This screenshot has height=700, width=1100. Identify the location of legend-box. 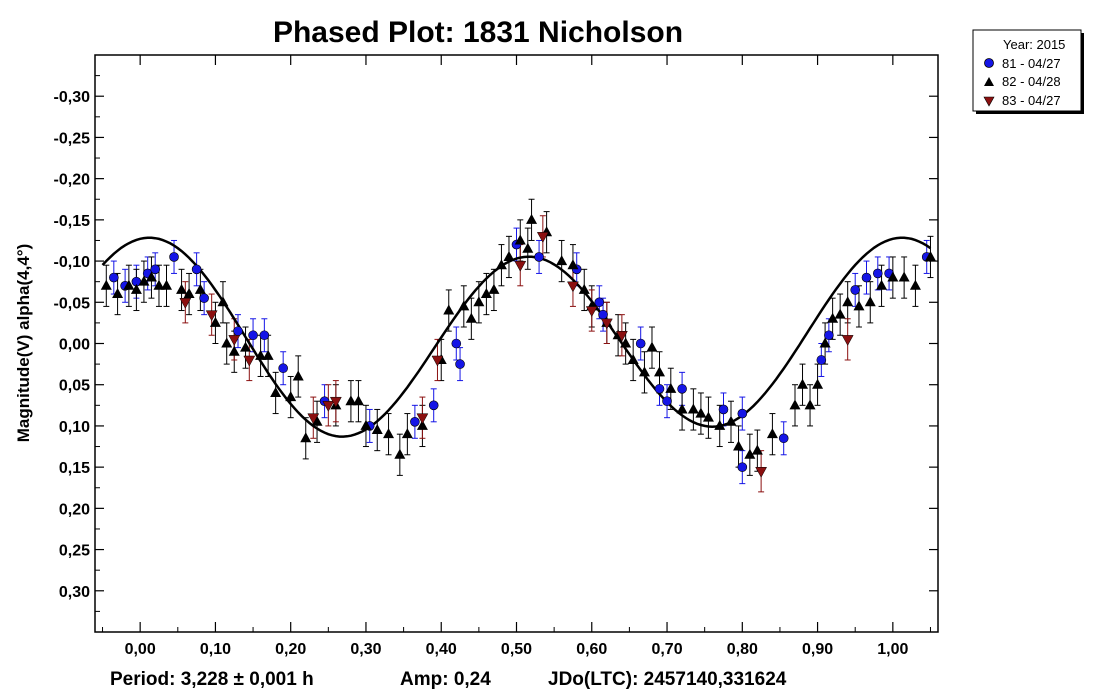
(1027, 70).